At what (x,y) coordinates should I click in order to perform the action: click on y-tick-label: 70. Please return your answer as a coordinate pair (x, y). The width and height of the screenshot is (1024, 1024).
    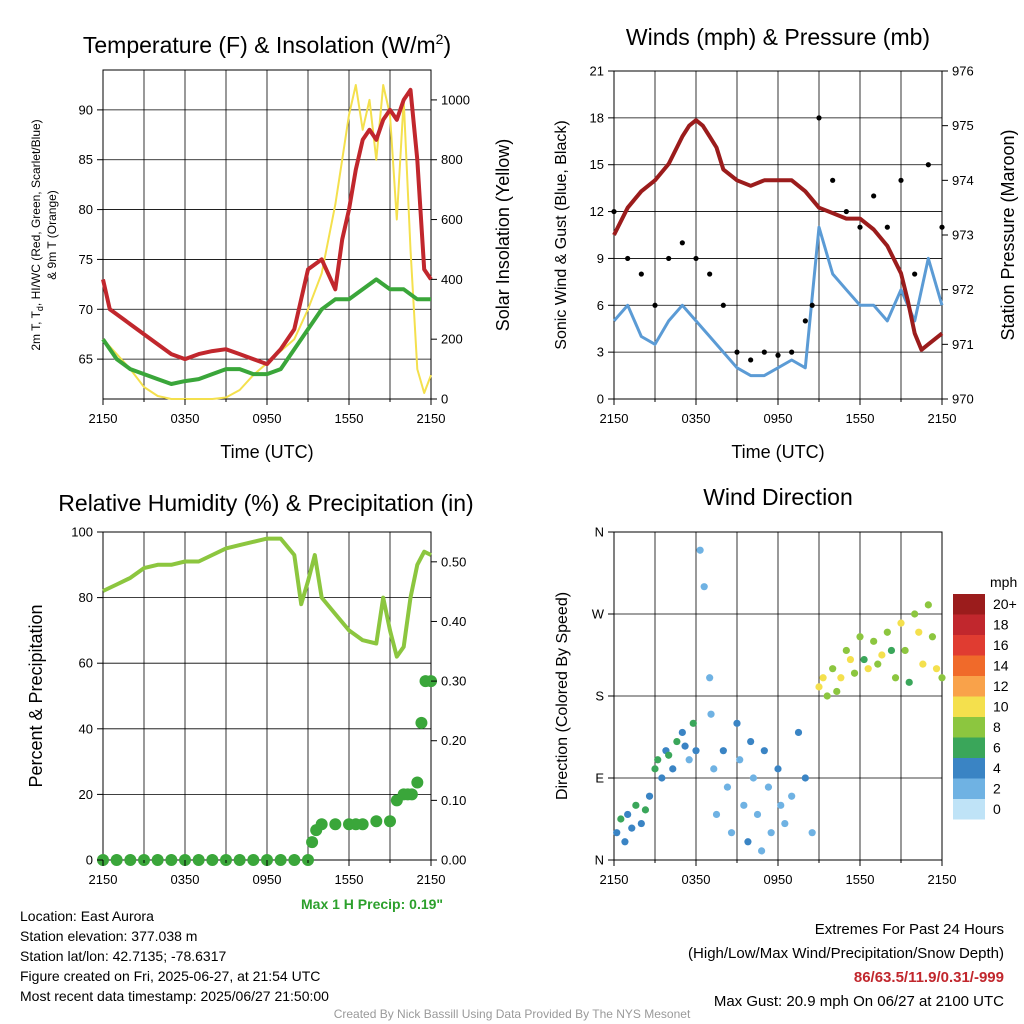
    Looking at the image, I should click on (86, 309).